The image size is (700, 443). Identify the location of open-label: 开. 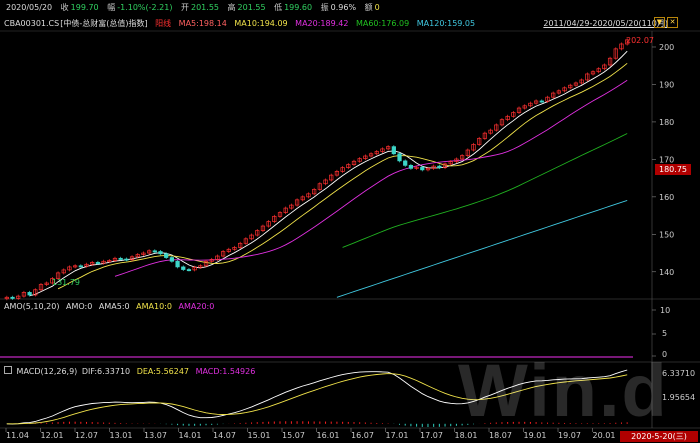
(185, 7).